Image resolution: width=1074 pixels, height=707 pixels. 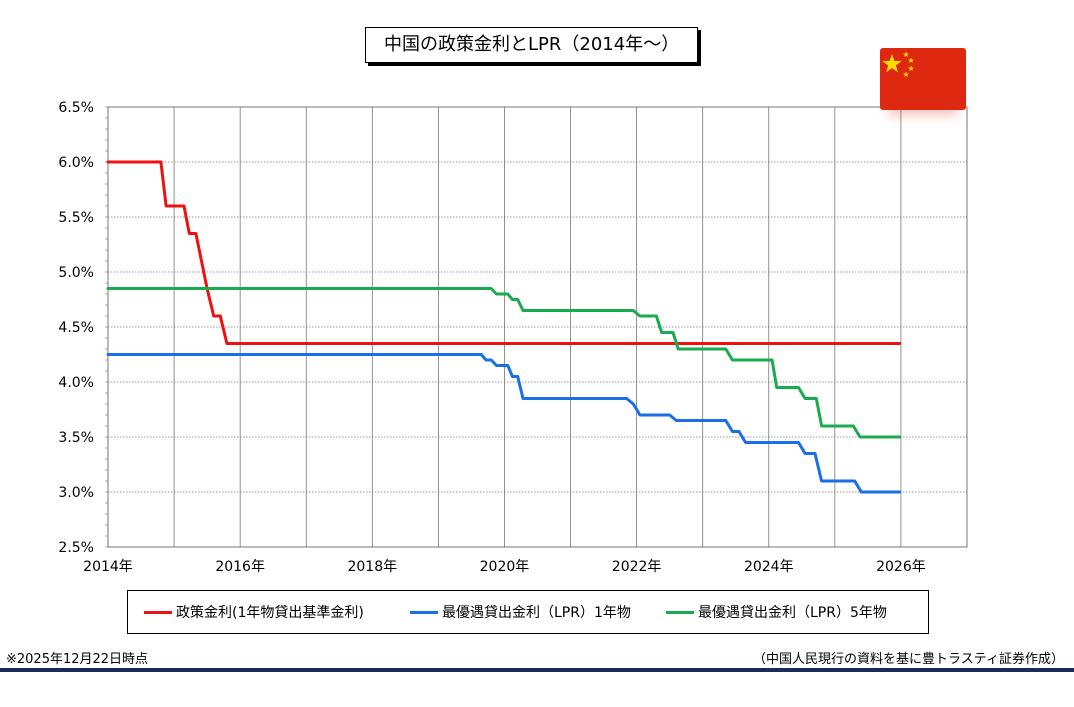 What do you see at coordinates (923, 79) in the screenshot?
I see `china-flag-icon` at bounding box center [923, 79].